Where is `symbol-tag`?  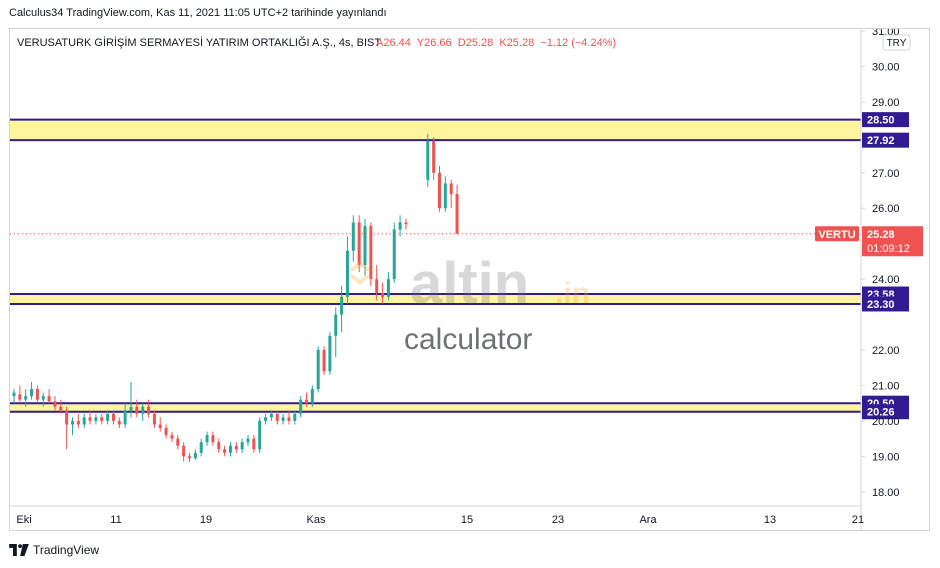 symbol-tag is located at coordinates (837, 234).